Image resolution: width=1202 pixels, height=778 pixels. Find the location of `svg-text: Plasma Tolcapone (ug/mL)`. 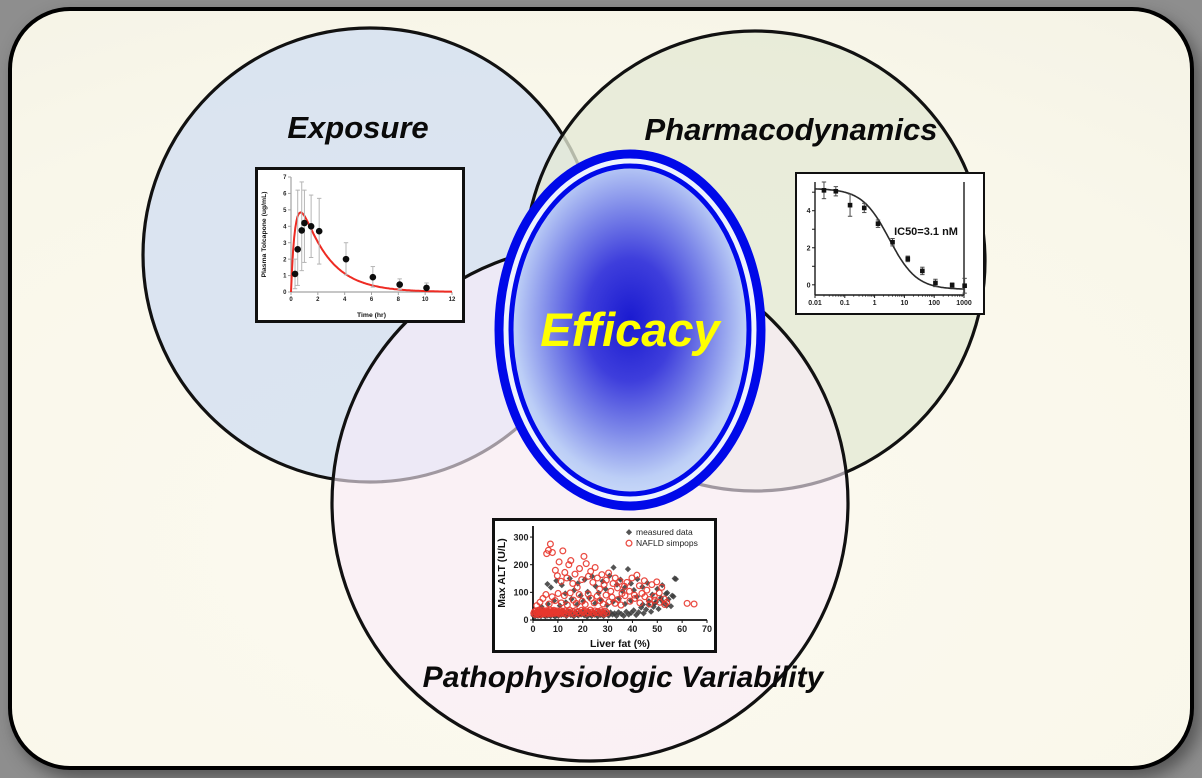

svg-text: Plasma Tolcapone (ug/mL) is located at coordinates (264, 235).